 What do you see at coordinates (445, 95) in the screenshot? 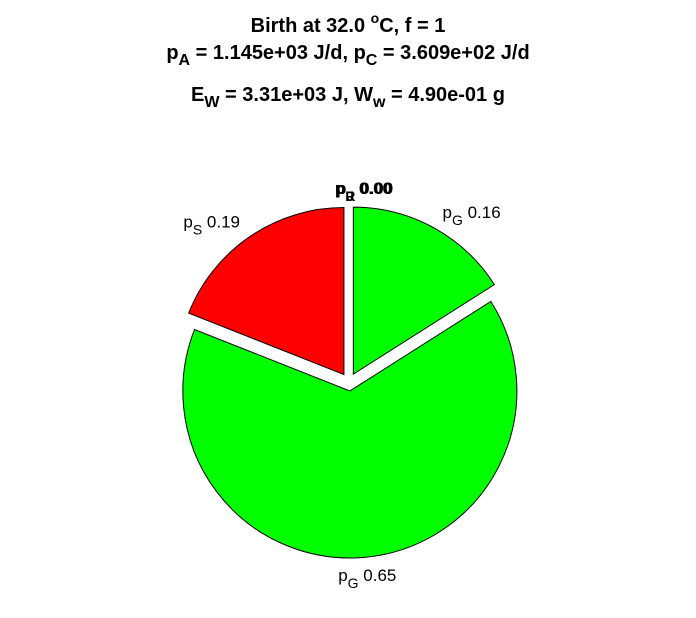
I see `title-W-value: = 4.90e-01 g` at bounding box center [445, 95].